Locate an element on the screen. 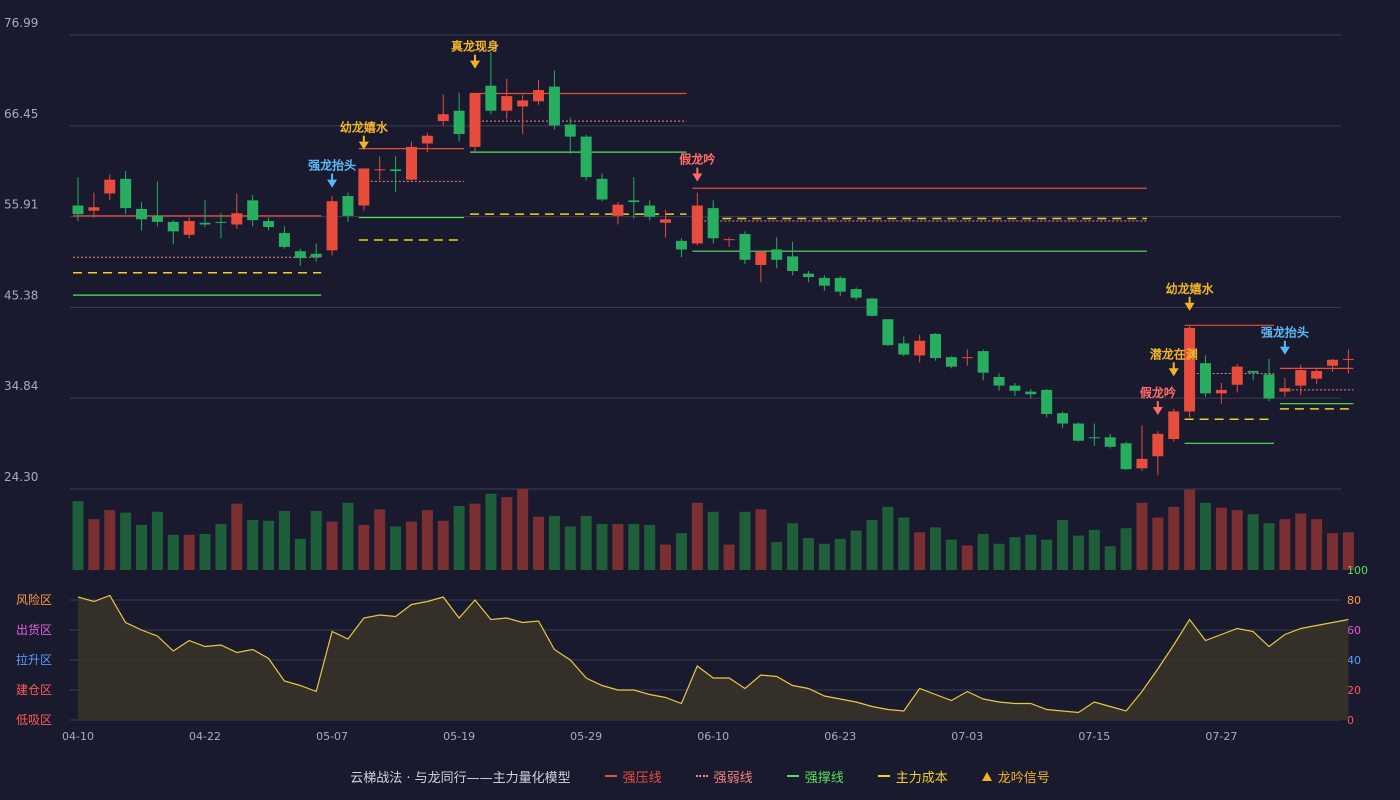  x-axis-date-label: 07-27 is located at coordinates (1221, 736).